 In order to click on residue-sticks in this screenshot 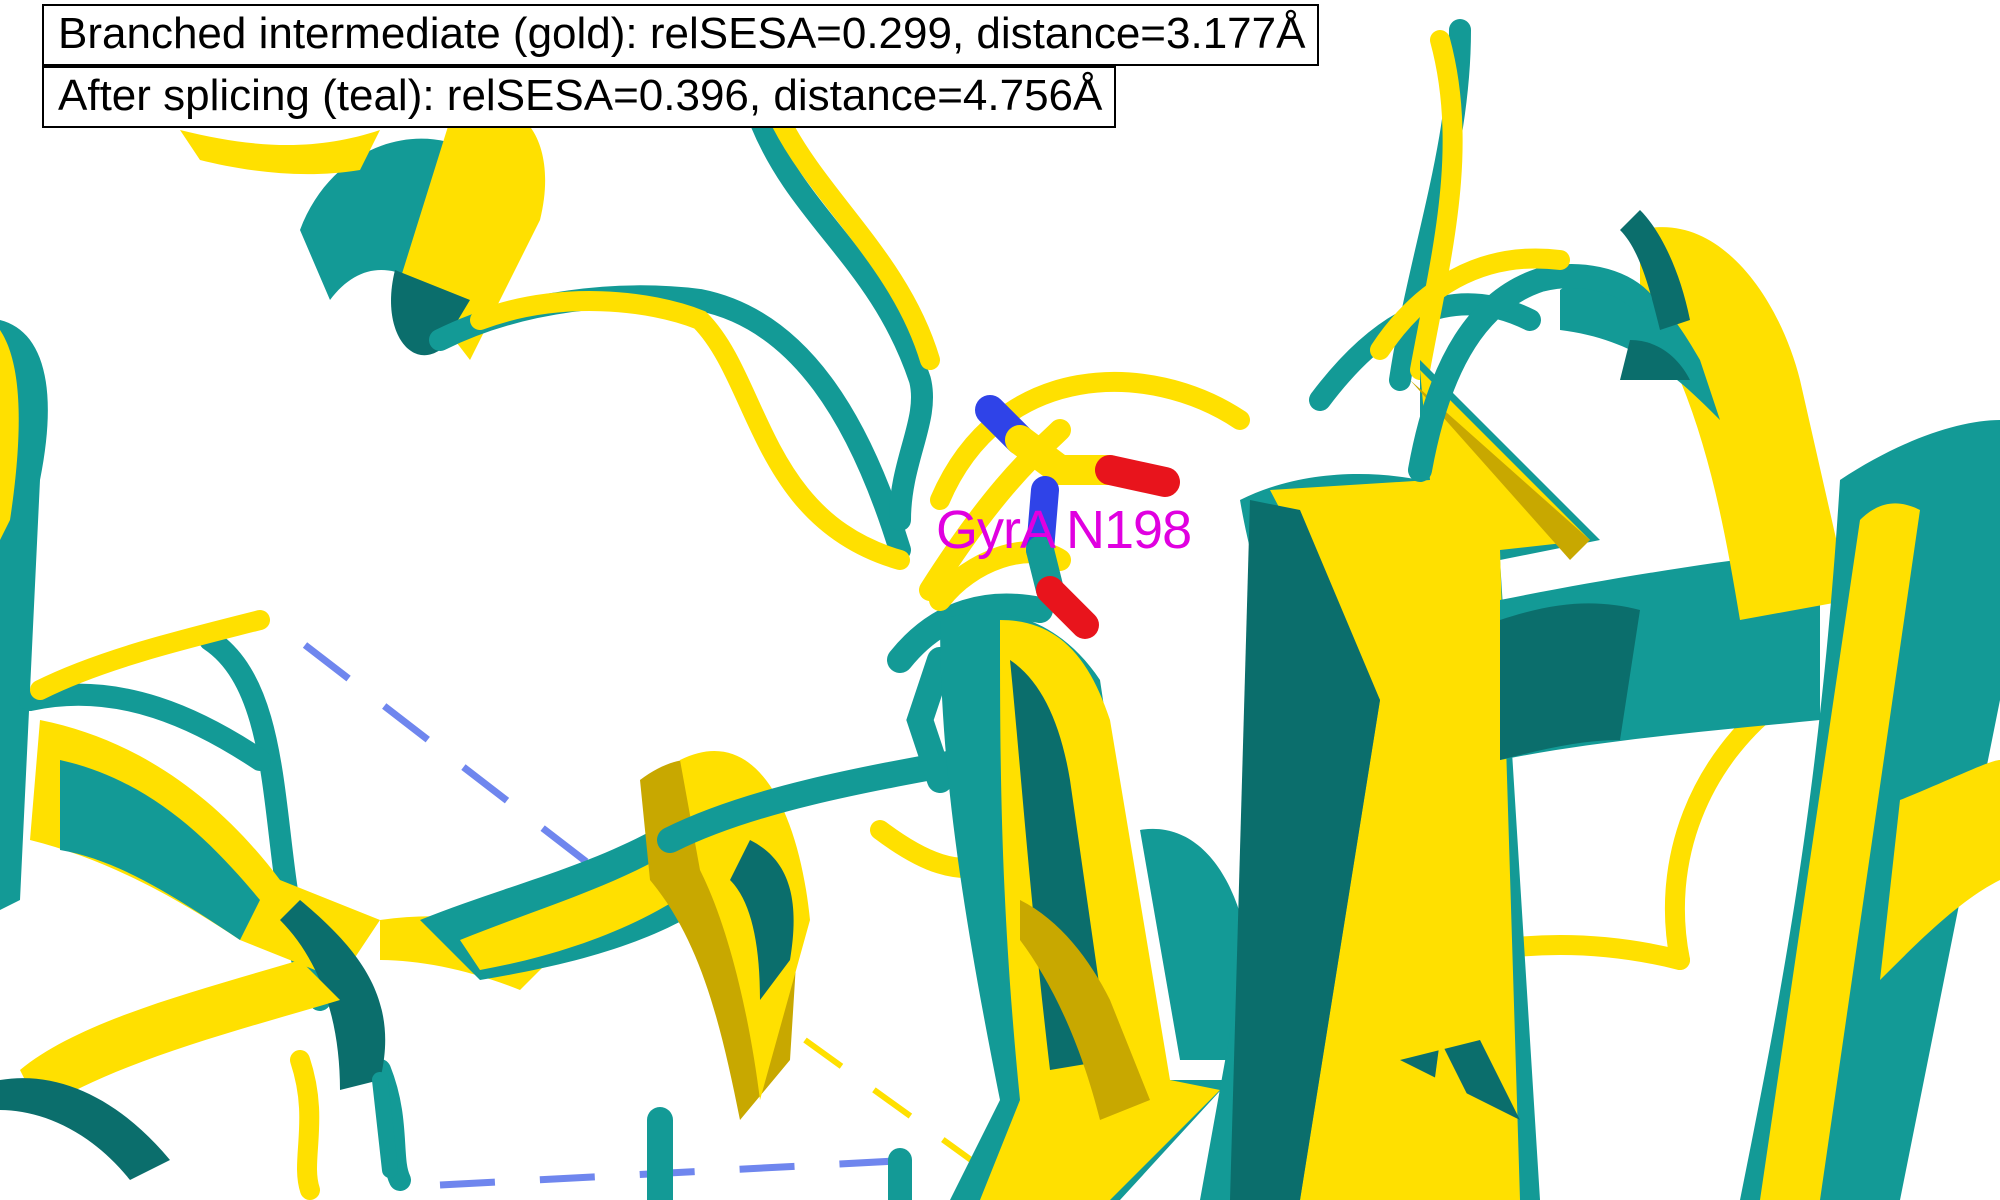, I will do `click(1077, 517)`.